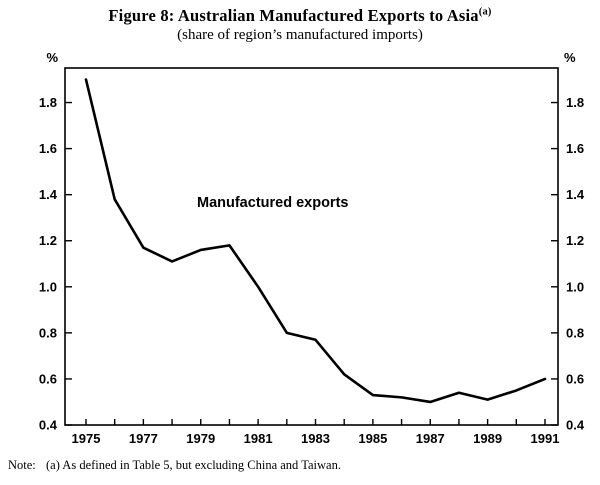 The height and width of the screenshot is (485, 600). I want to click on x-tick-label: 1989, so click(487, 438).